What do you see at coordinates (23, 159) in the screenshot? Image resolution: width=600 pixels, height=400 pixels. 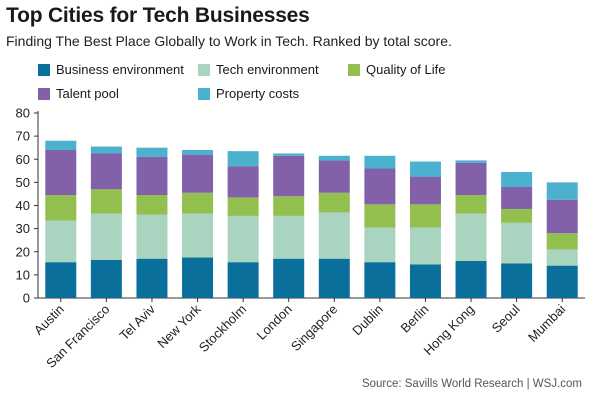 I see `y-tick-label: 60` at bounding box center [23, 159].